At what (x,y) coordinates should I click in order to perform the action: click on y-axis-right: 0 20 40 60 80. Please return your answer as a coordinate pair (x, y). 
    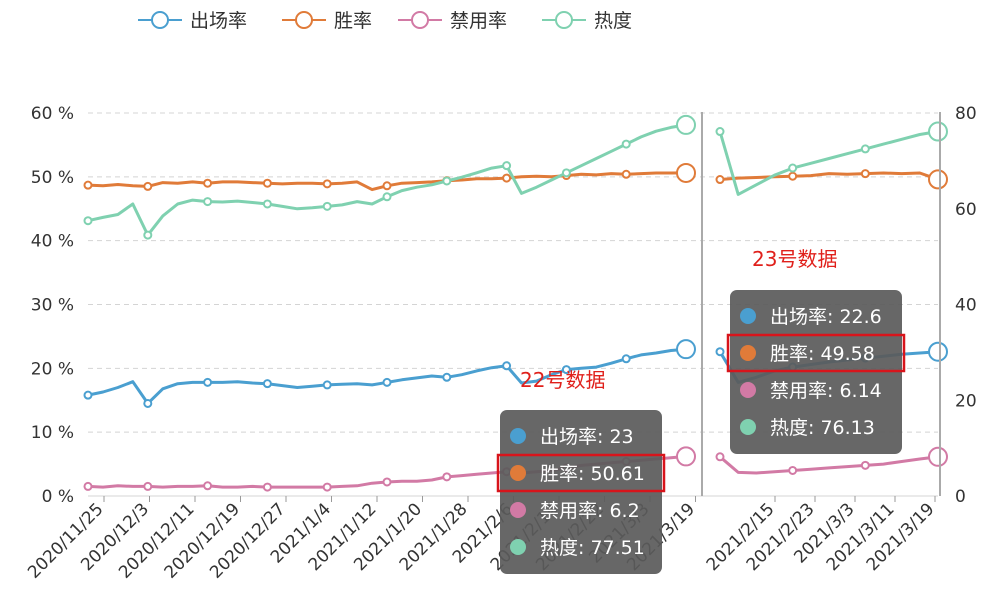
    Looking at the image, I should click on (966, 305).